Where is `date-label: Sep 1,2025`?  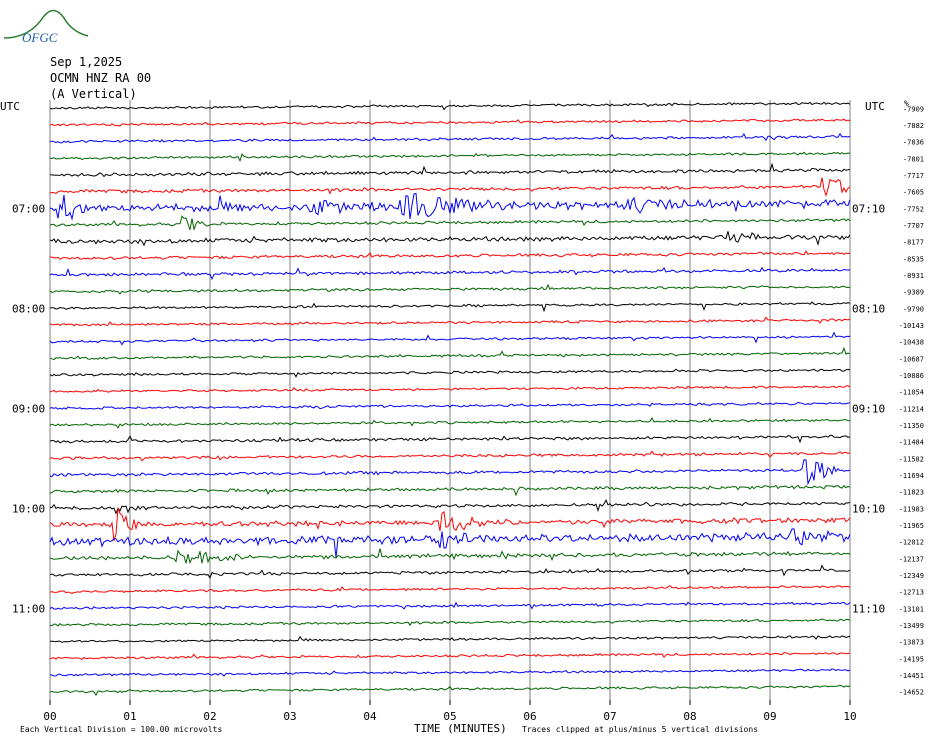
date-label: Sep 1,2025 is located at coordinates (86, 62).